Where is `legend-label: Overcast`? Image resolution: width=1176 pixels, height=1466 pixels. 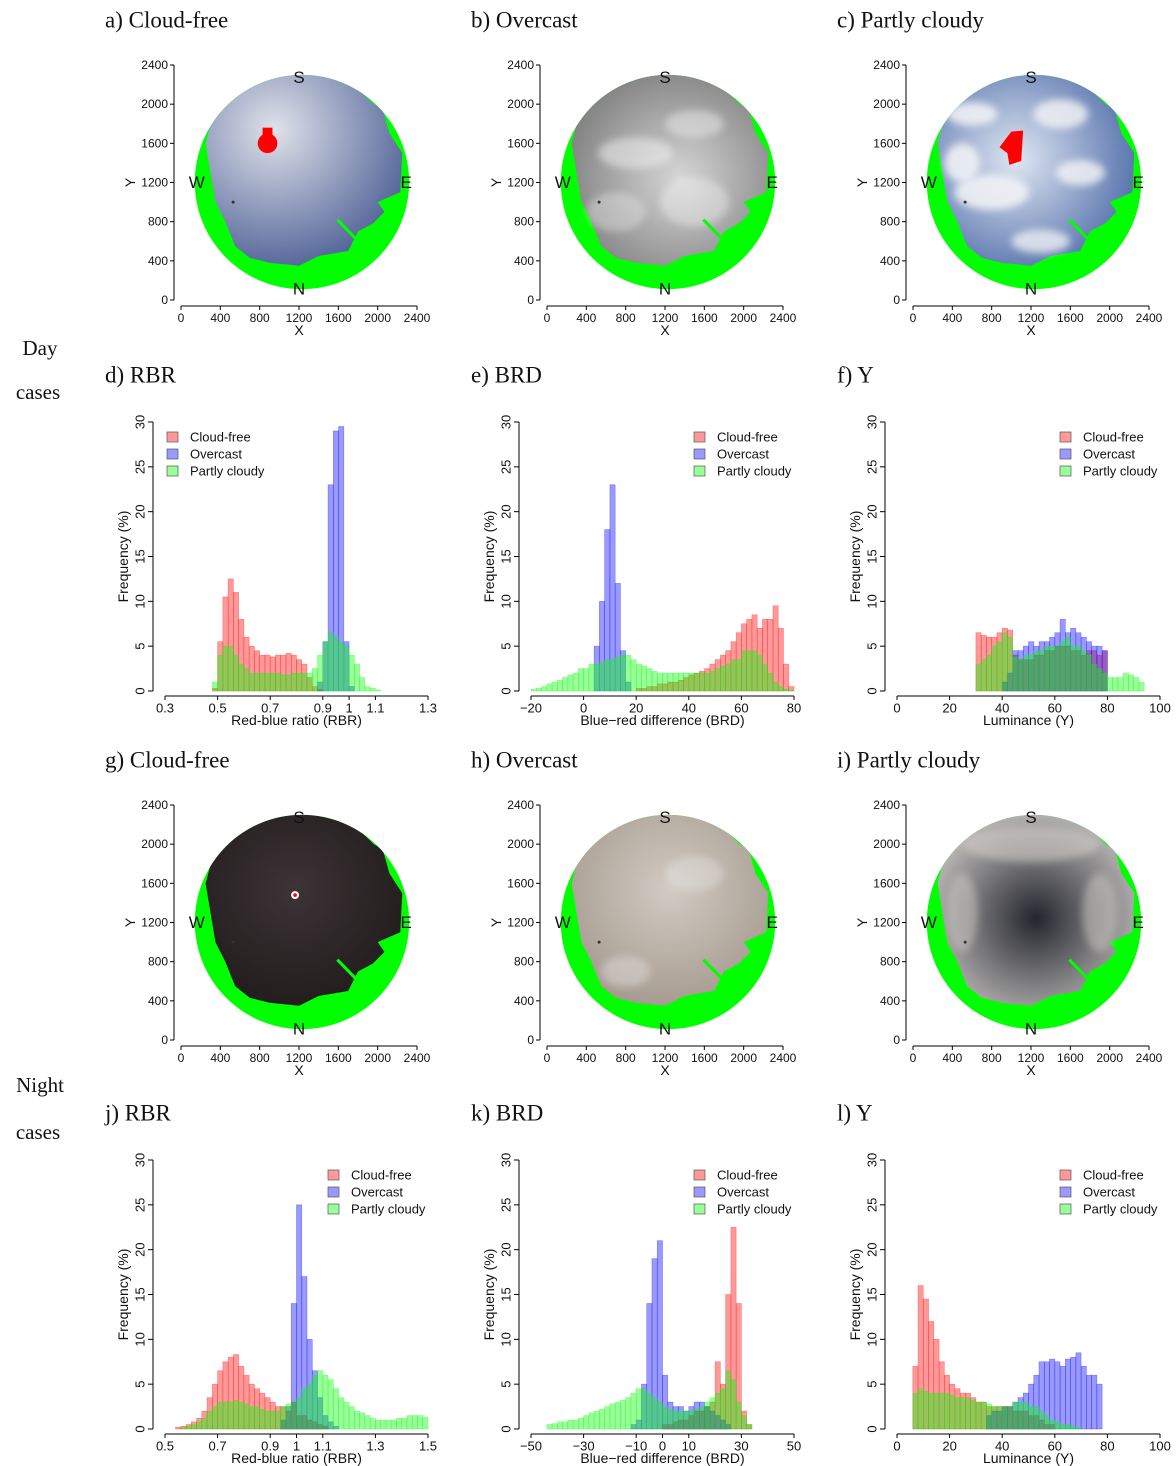
legend-label: Overcast is located at coordinates (743, 1192).